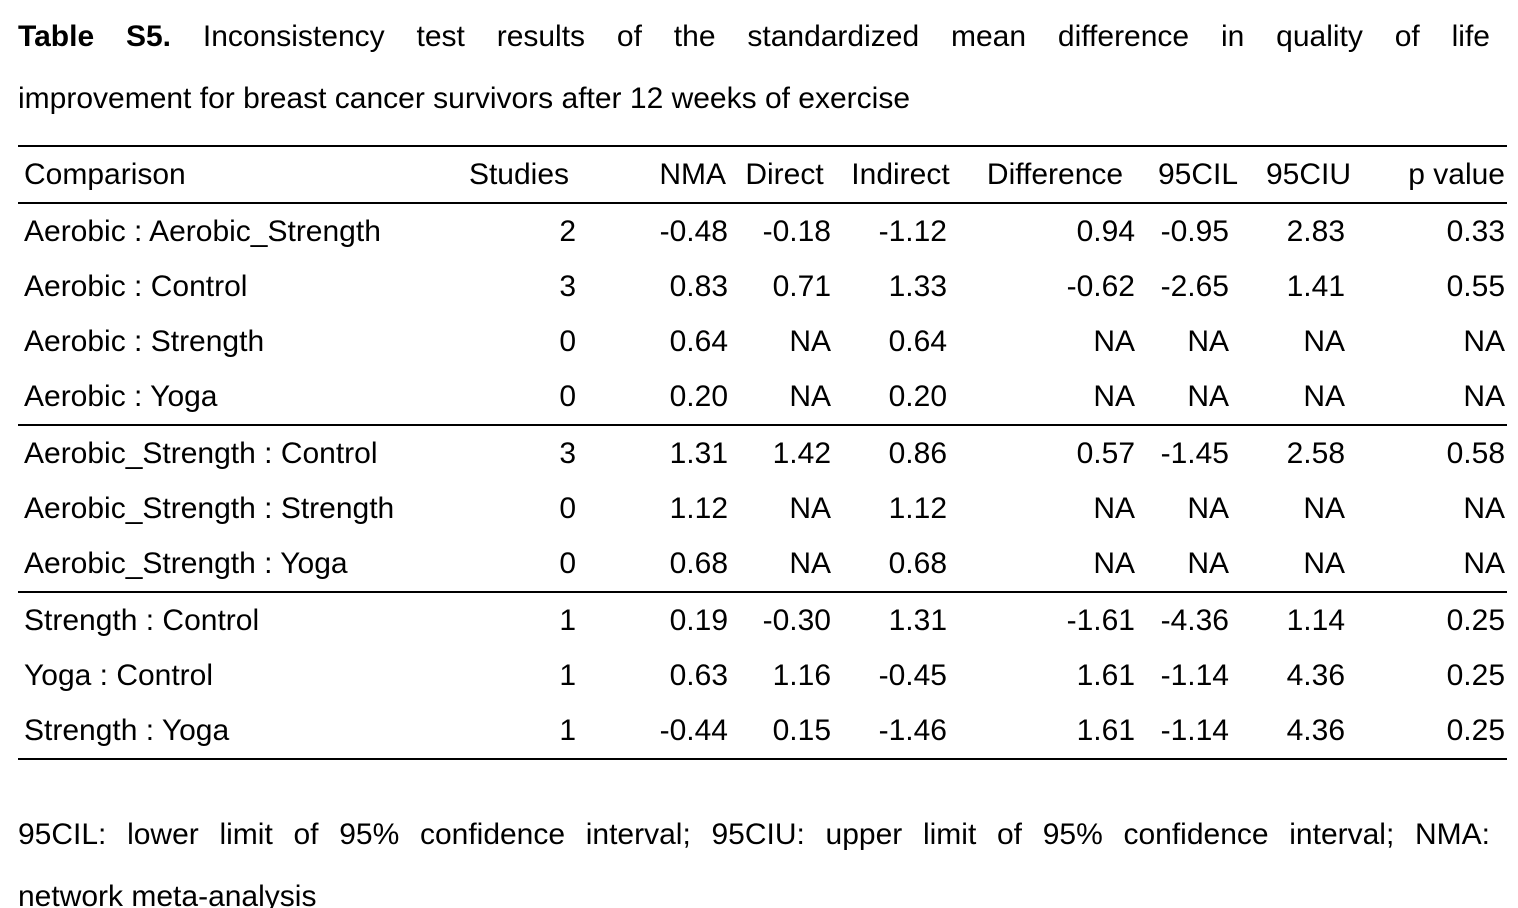 This screenshot has height=908, width=1518. What do you see at coordinates (1435, 174) in the screenshot?
I see `column-header-pvalue: p value` at bounding box center [1435, 174].